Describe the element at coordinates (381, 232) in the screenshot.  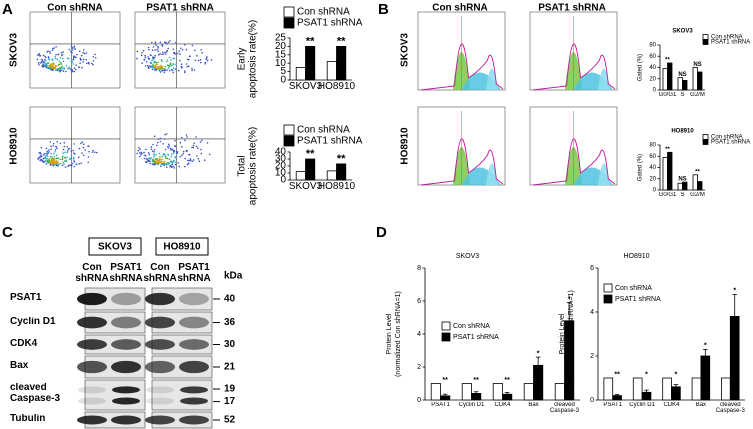
I see `panel-label: D` at that location.